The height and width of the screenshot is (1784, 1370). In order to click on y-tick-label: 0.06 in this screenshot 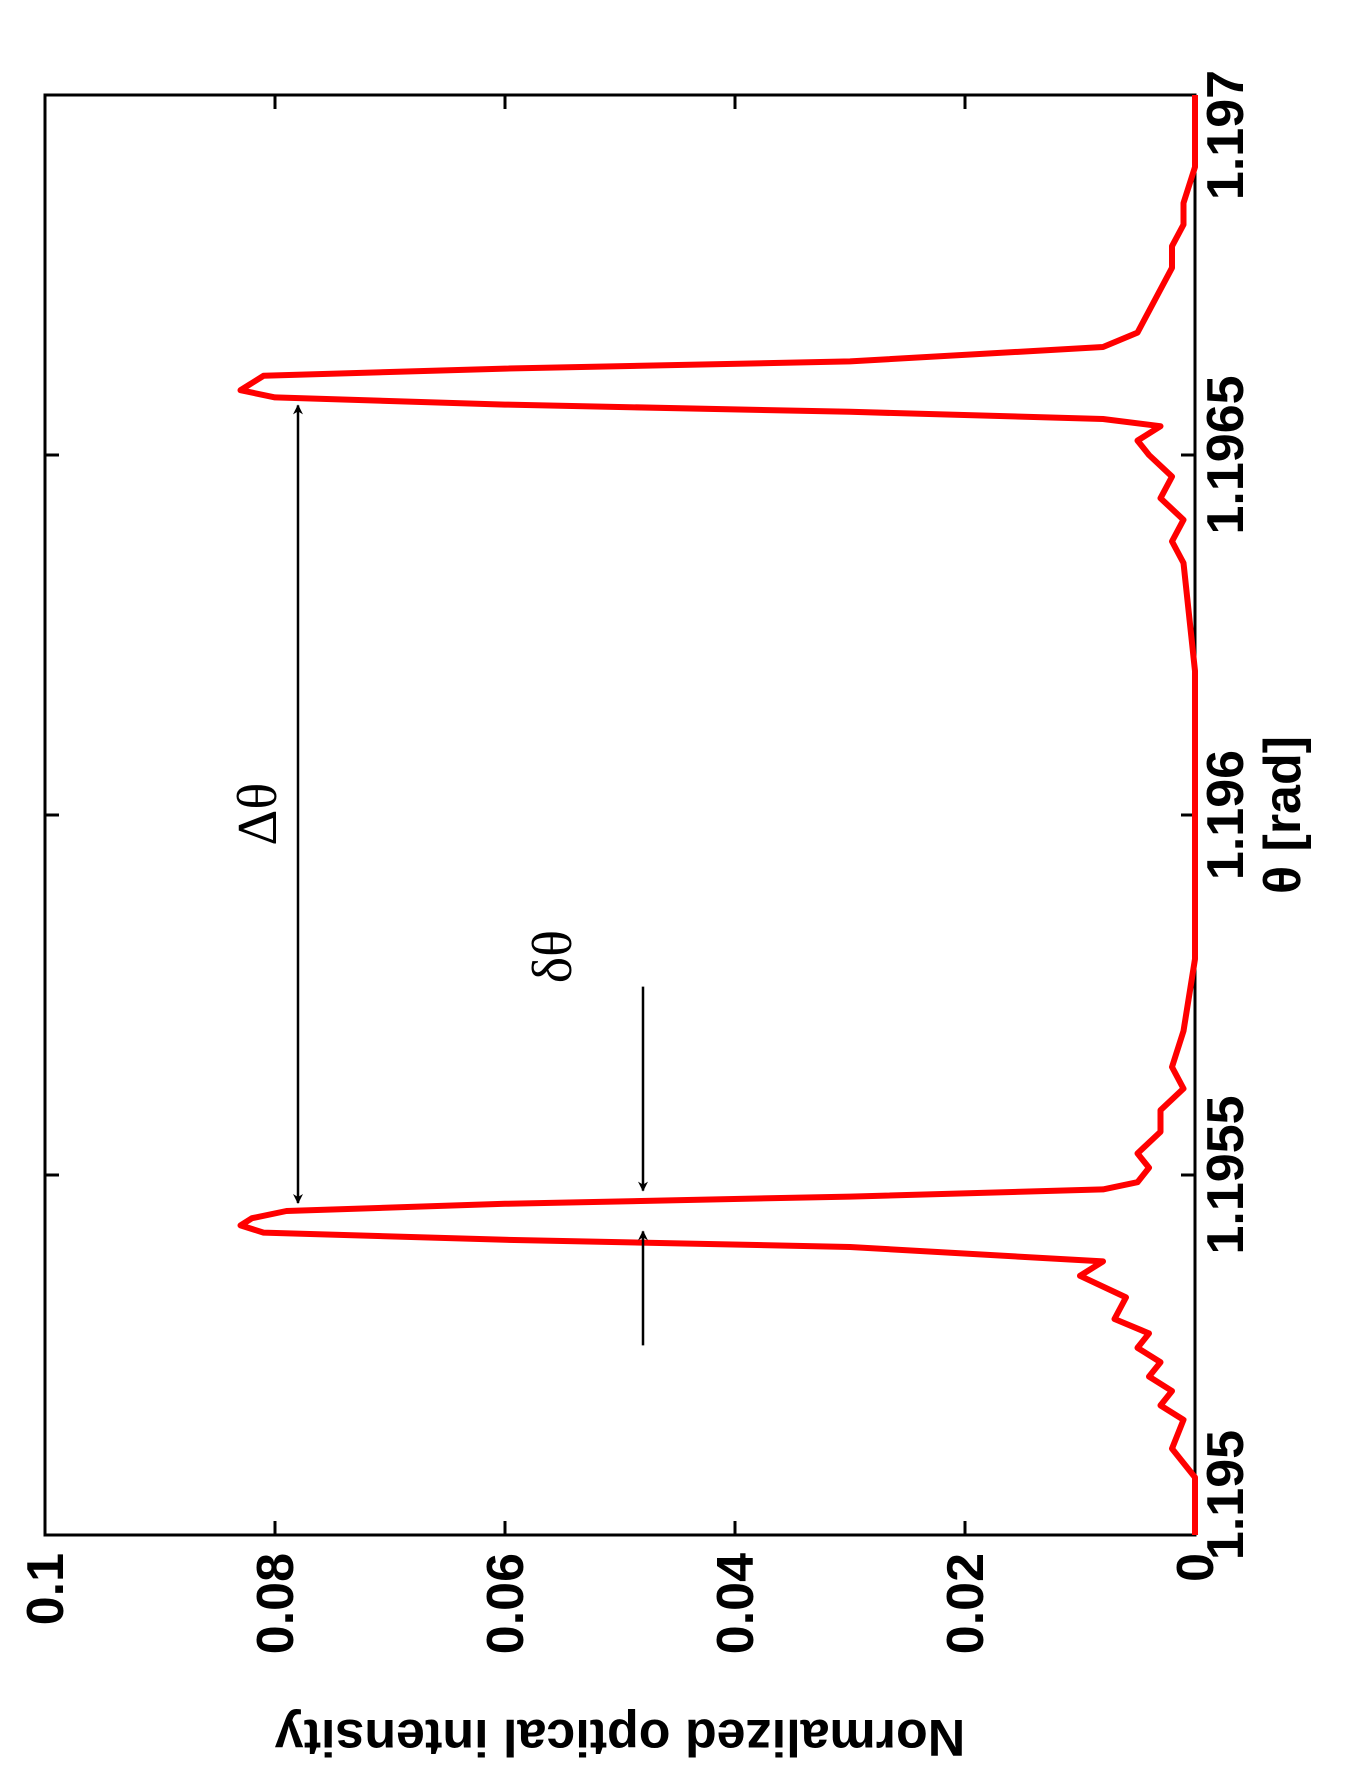, I will do `click(506, 1603)`.